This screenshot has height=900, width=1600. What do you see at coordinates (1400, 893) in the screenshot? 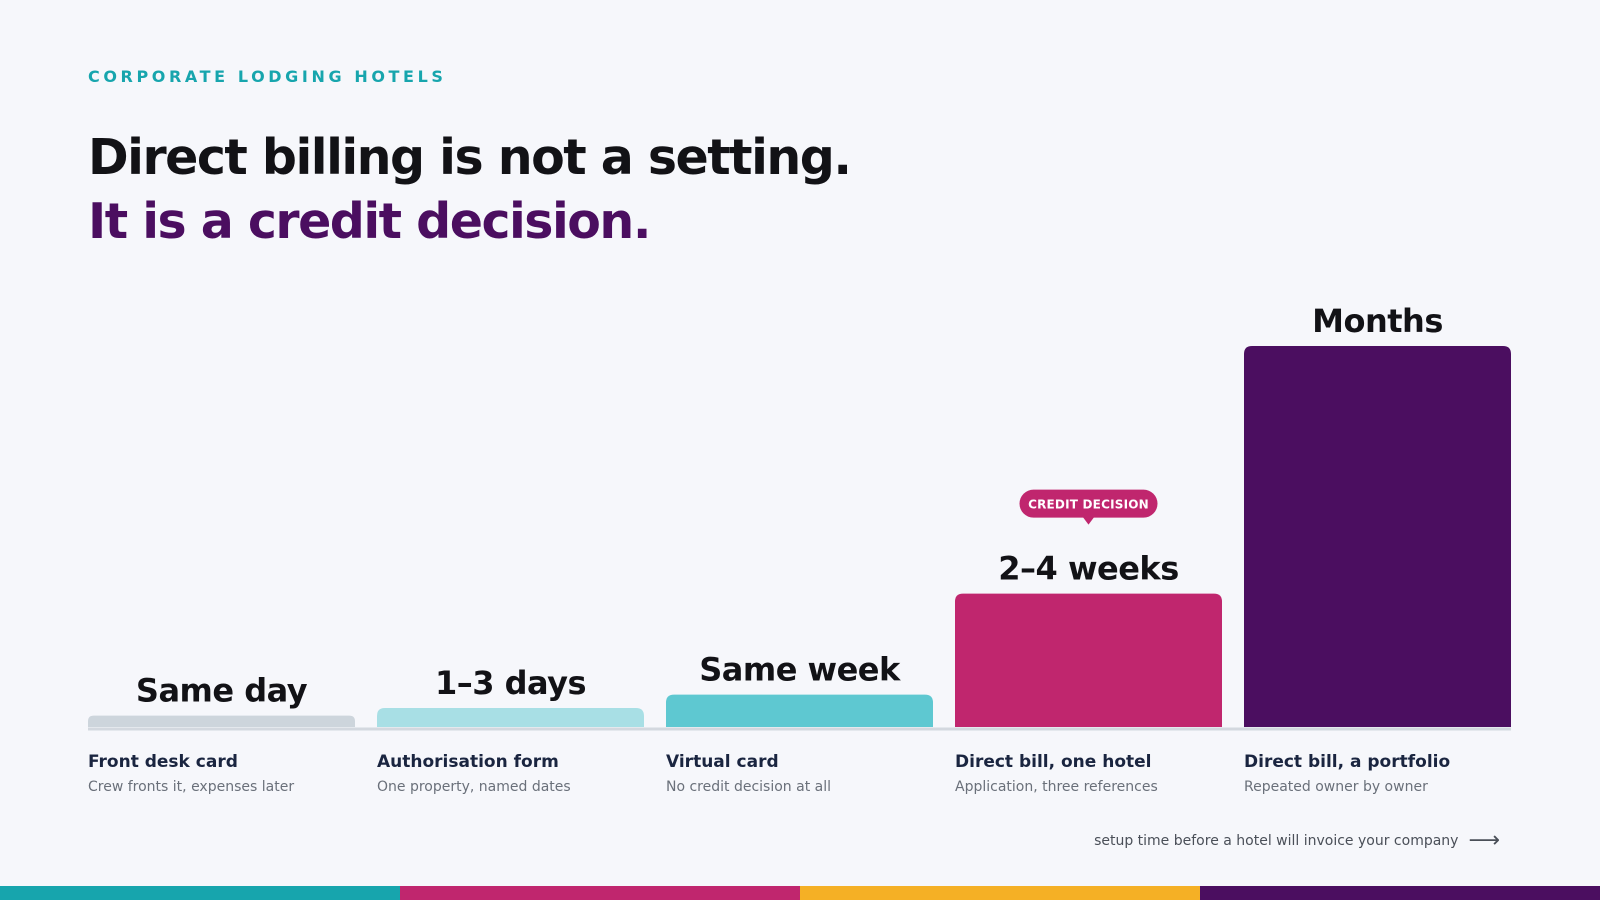
I see `stripe-segment-purple` at bounding box center [1400, 893].